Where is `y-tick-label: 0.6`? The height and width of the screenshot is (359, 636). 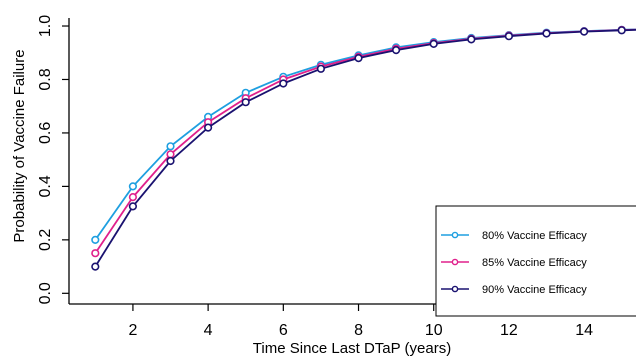
y-tick-label: 0.6 is located at coordinates (45, 133).